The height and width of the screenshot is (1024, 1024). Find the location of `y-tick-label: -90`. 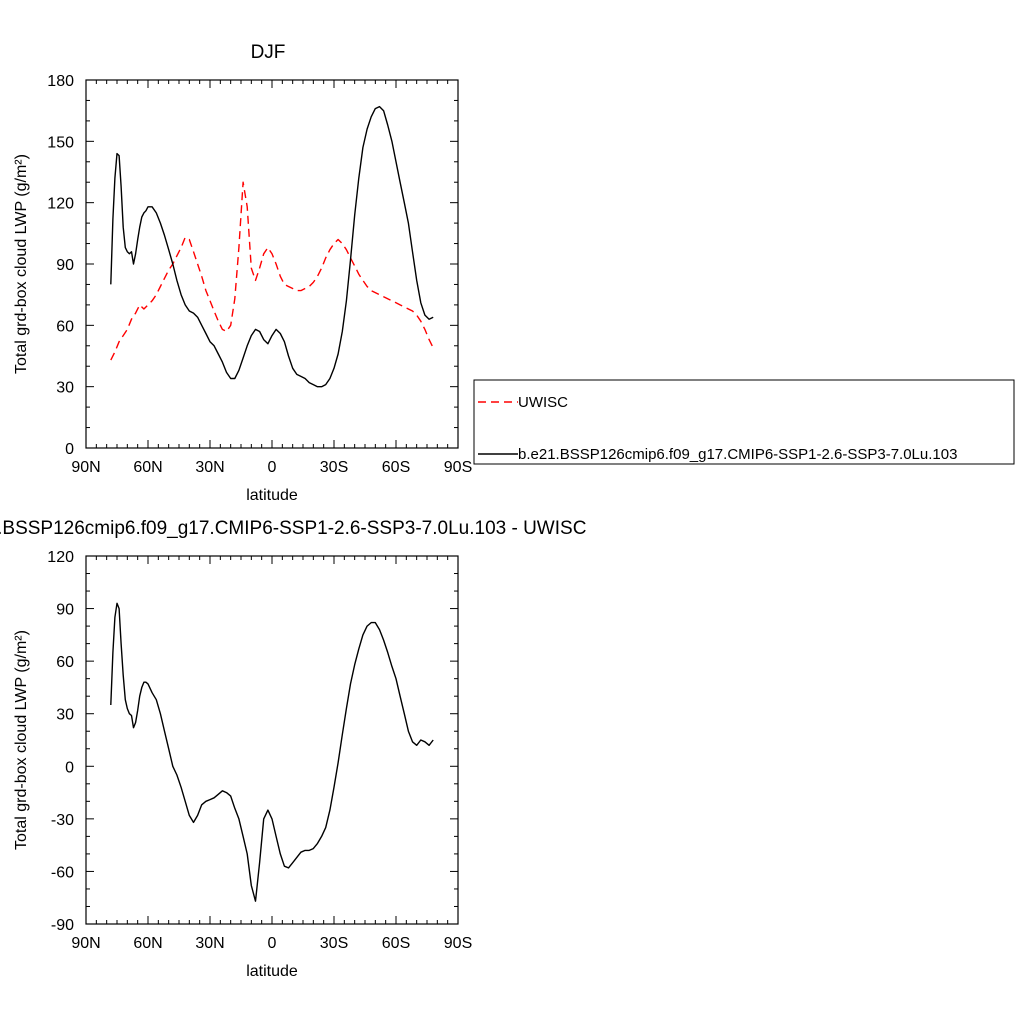

y-tick-label: -90 is located at coordinates (62, 925).